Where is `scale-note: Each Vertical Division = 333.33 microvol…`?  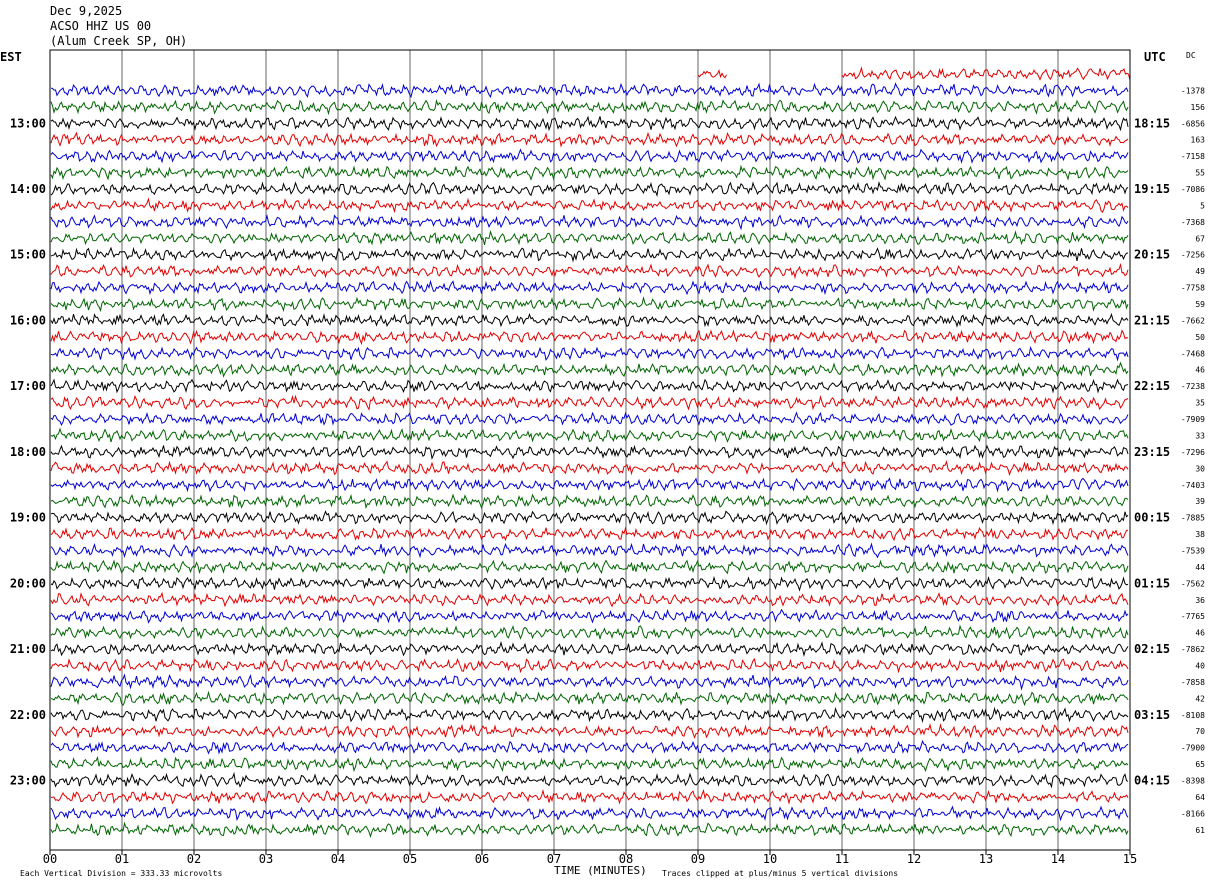 scale-note: Each Vertical Division = 333.33 microvol… is located at coordinates (121, 873).